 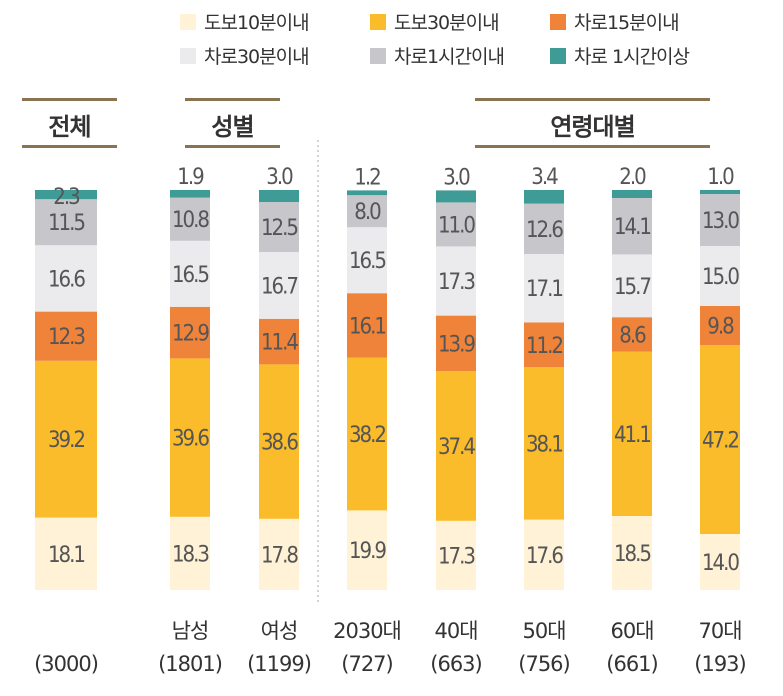 I want to click on data-label: 2.0, so click(x=632, y=177).